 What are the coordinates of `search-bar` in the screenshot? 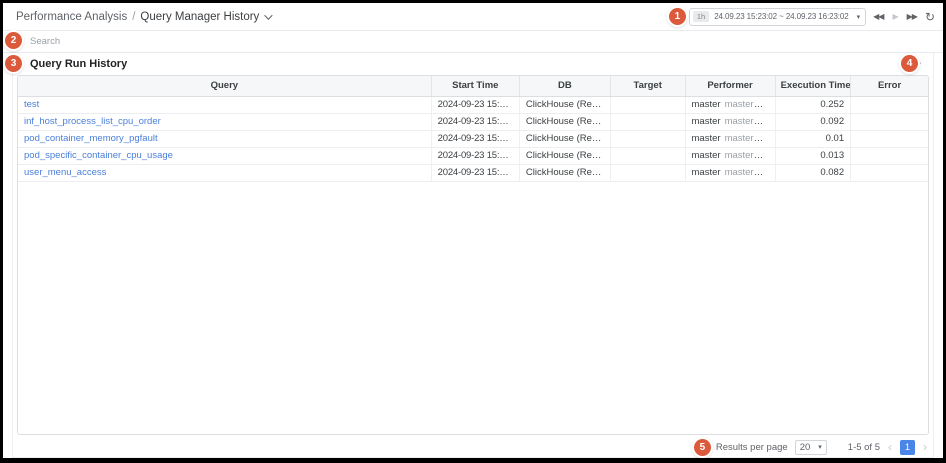 It's located at (473, 42).